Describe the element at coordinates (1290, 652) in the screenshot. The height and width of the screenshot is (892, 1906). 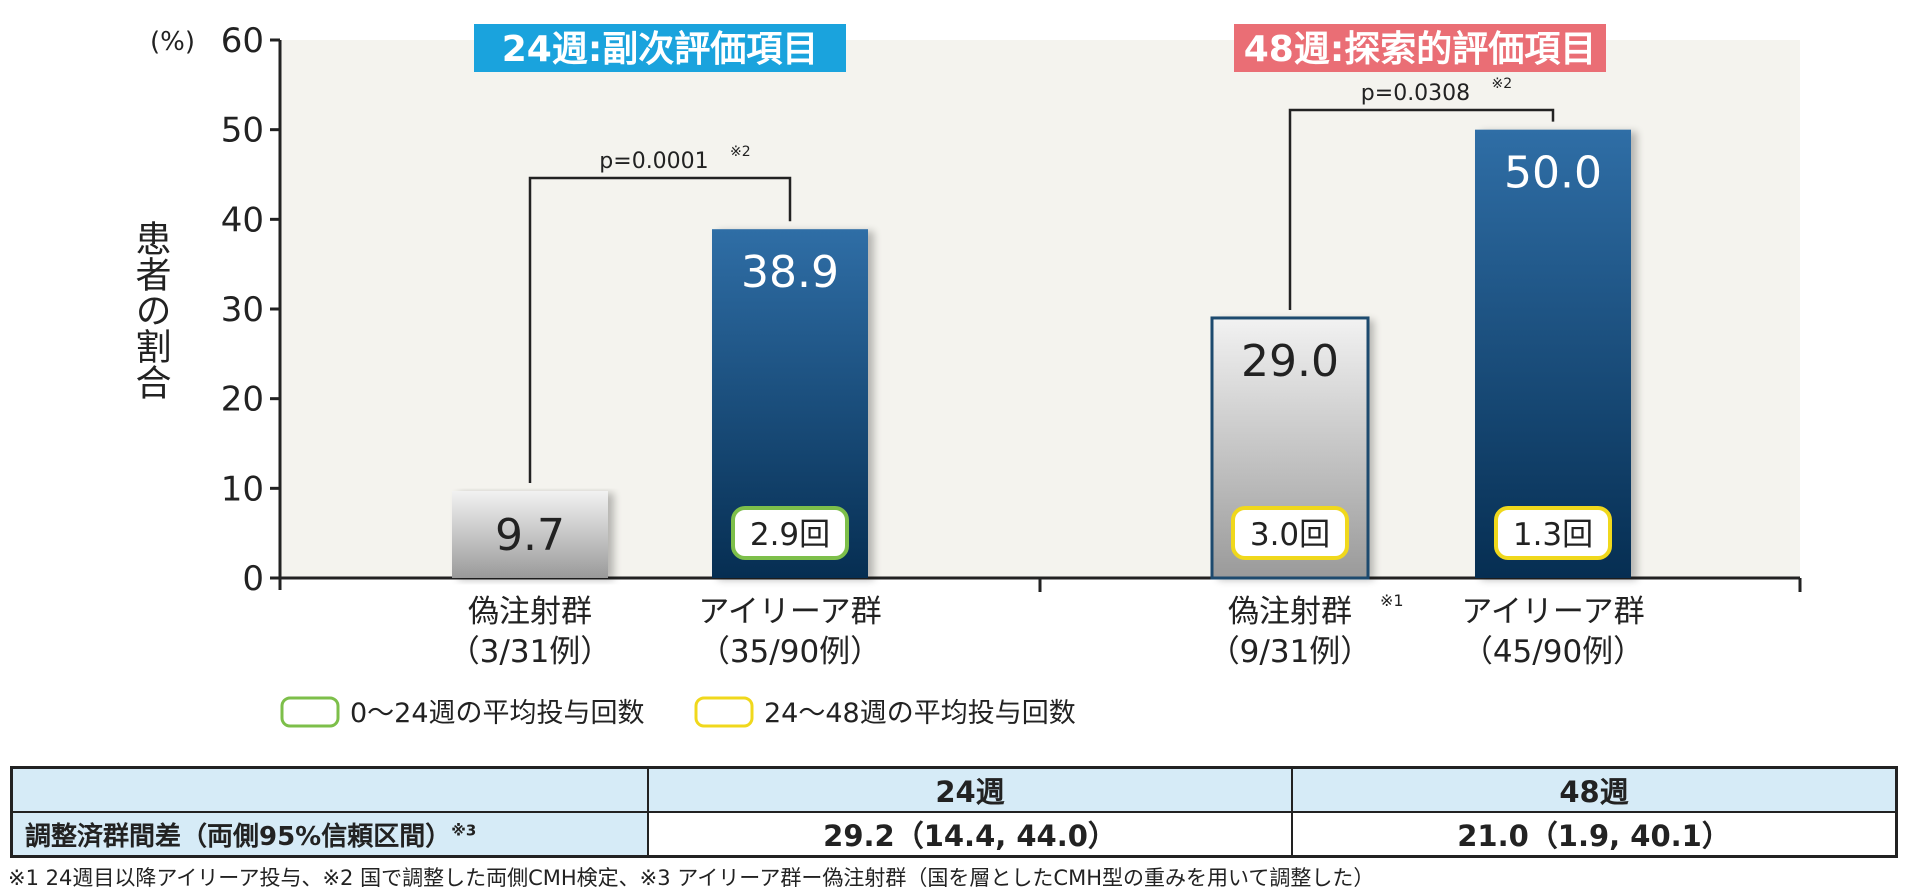
I see `category-sublabel: （9/31例）` at that location.